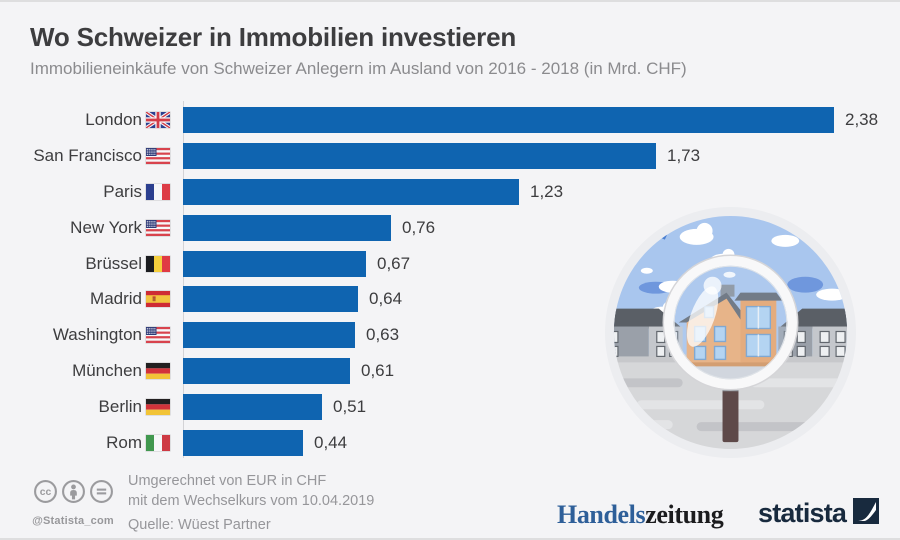 The image size is (900, 540). I want to click on bar-track: 1,73, so click(536, 155).